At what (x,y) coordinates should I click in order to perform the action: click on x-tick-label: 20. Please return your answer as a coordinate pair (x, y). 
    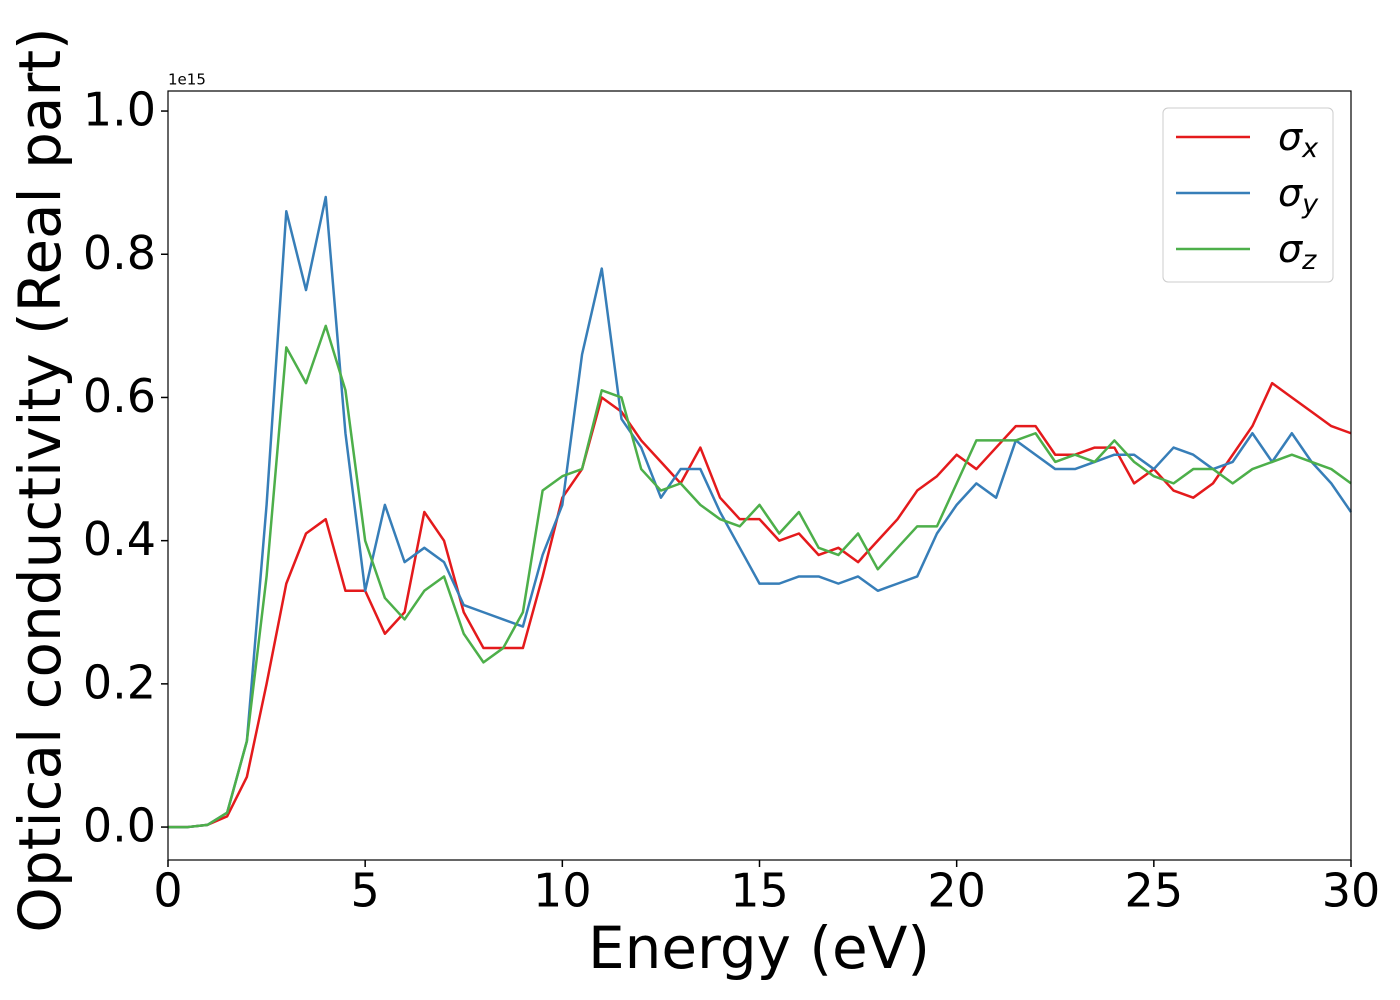
    Looking at the image, I should click on (956, 891).